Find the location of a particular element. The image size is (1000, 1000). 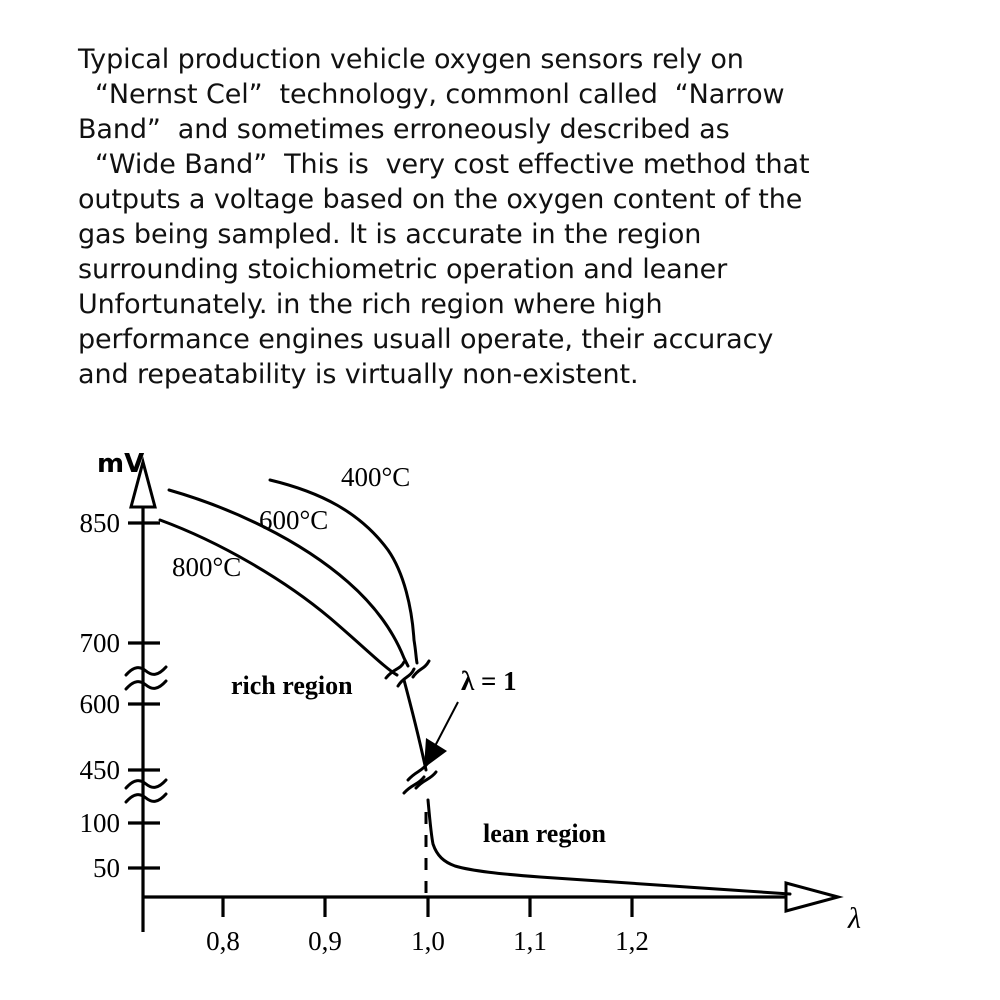

x-tick-label-1-2: 1,2 is located at coordinates (632, 941).